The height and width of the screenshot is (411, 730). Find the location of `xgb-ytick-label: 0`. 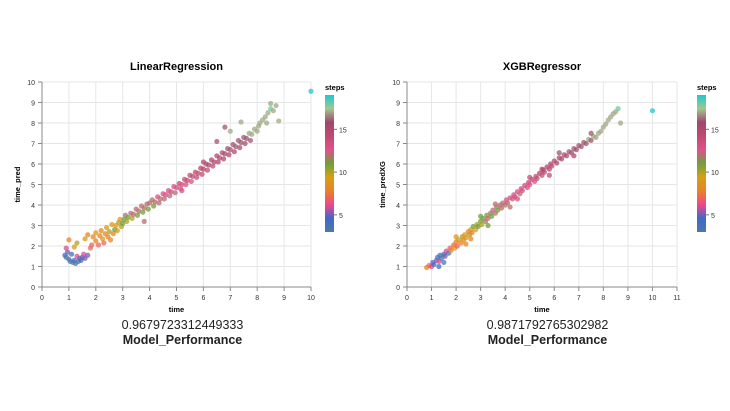

xgb-ytick-label: 0 is located at coordinates (398, 288).